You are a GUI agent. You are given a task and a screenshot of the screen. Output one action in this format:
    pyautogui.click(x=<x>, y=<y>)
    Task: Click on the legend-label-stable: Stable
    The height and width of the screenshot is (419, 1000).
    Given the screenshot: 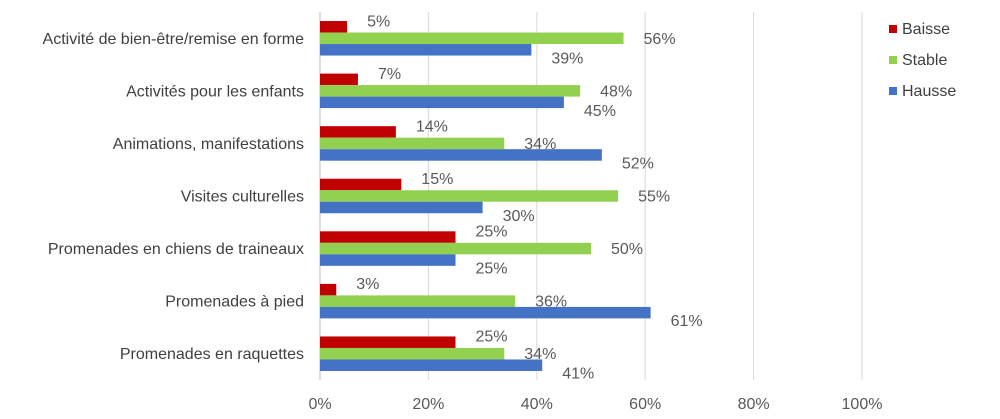 What is the action you would take?
    pyautogui.click(x=924, y=60)
    